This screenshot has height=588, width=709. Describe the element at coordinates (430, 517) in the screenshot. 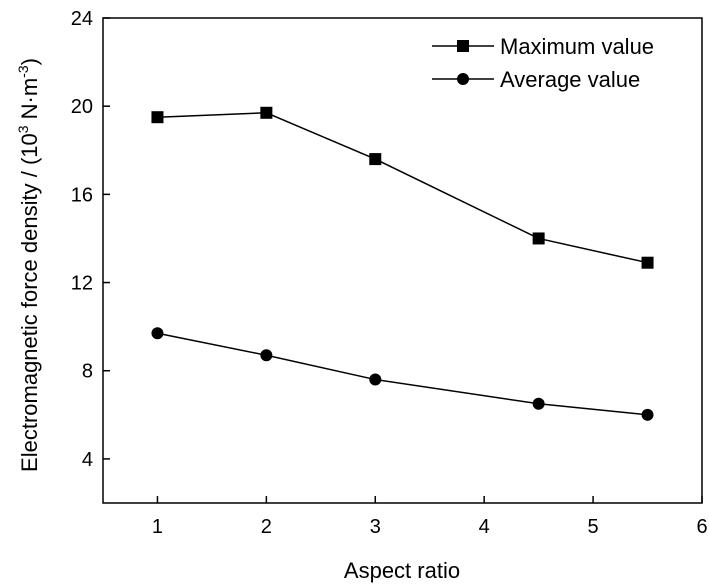

I see `x-axis: 1 2 3 4 5 6` at that location.